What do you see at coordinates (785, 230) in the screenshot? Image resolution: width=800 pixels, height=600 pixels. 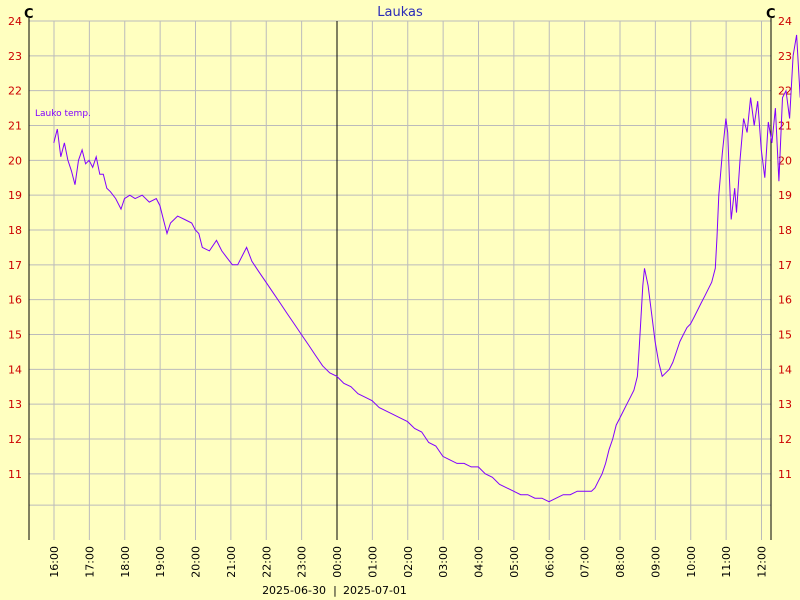 I see `y-tick-label-right: 18` at bounding box center [785, 230].